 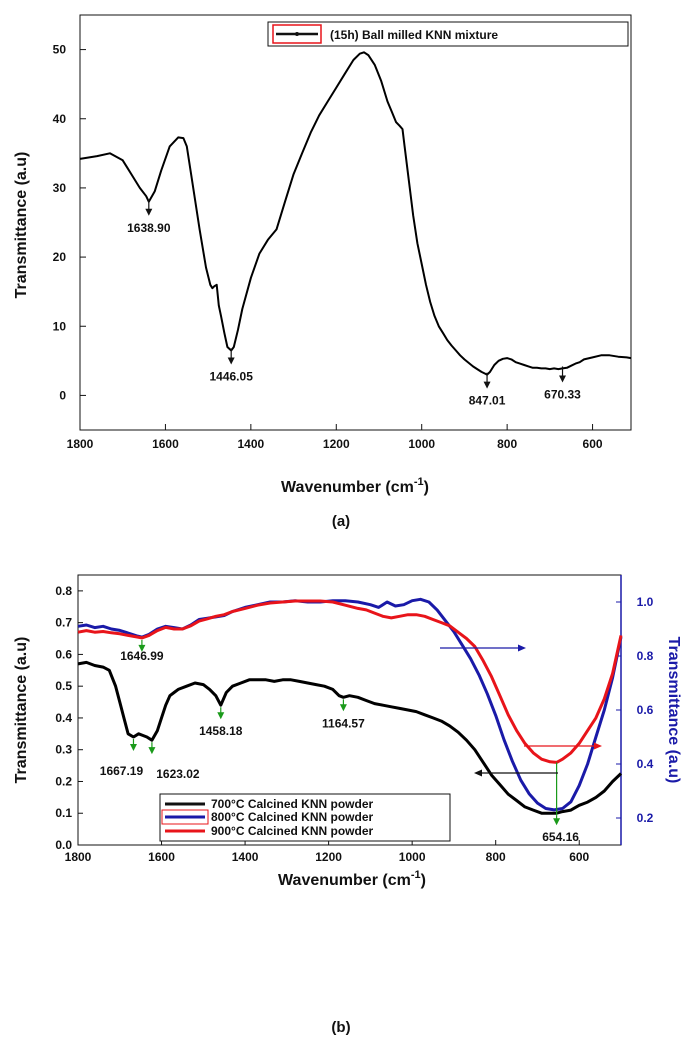 I want to click on panel-b-x-axis-title-sup: -1, so click(x=416, y=875).